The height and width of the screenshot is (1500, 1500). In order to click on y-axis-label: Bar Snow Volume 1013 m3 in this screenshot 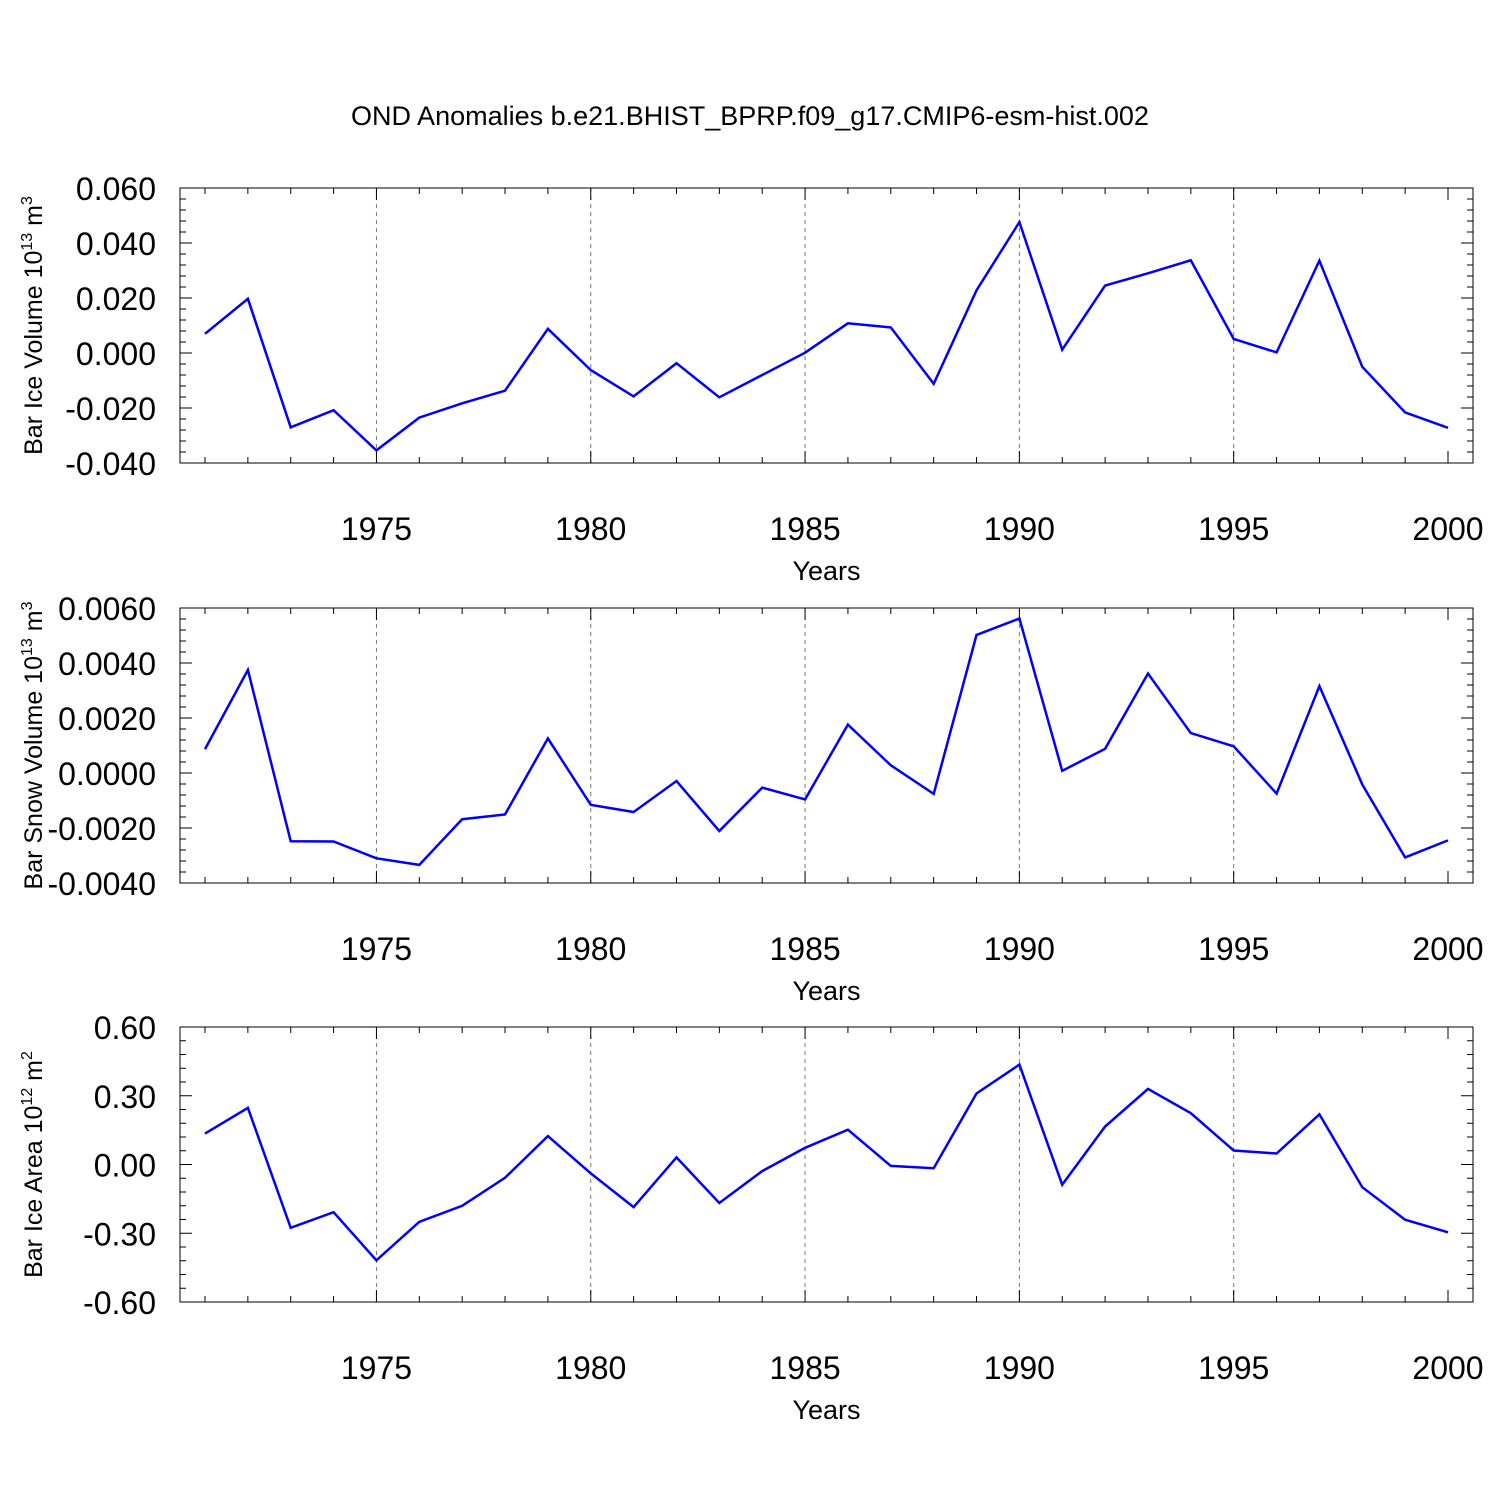, I will do `click(33, 745)`.